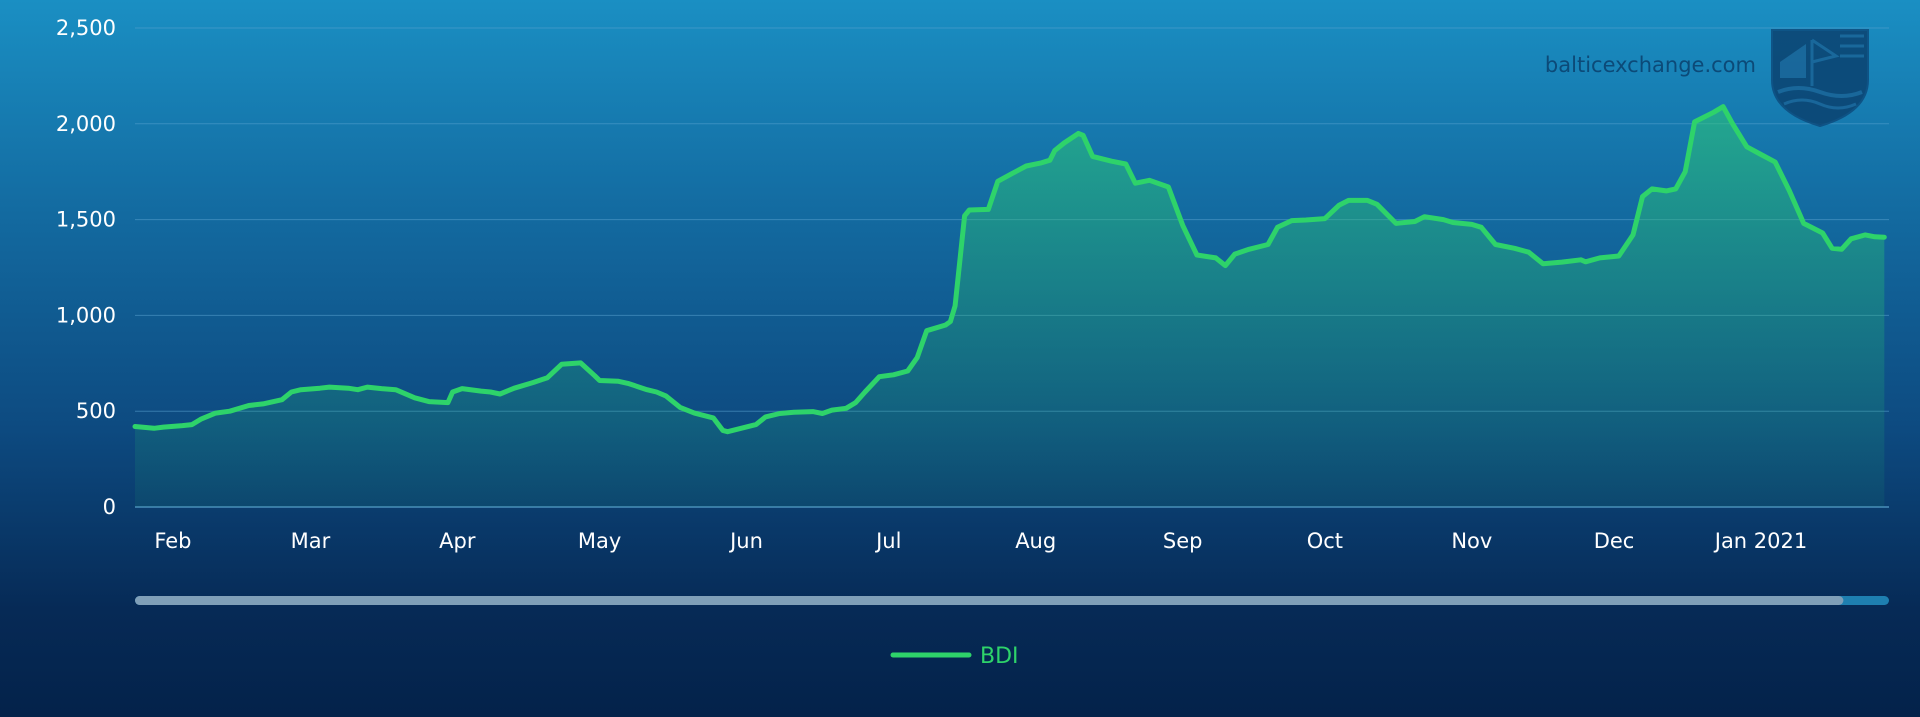  Describe the element at coordinates (954, 656) in the screenshot. I see `chart-legend: BDI` at that location.